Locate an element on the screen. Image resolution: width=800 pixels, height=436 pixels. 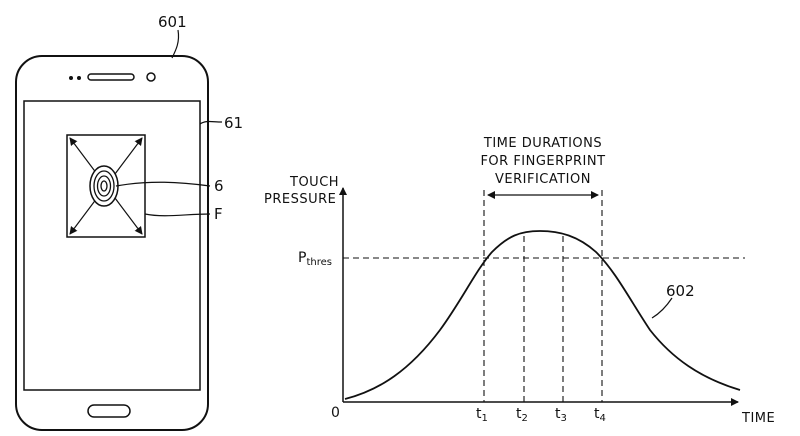
duration-label-line3: VERIFICATION is located at coordinates (543, 179).